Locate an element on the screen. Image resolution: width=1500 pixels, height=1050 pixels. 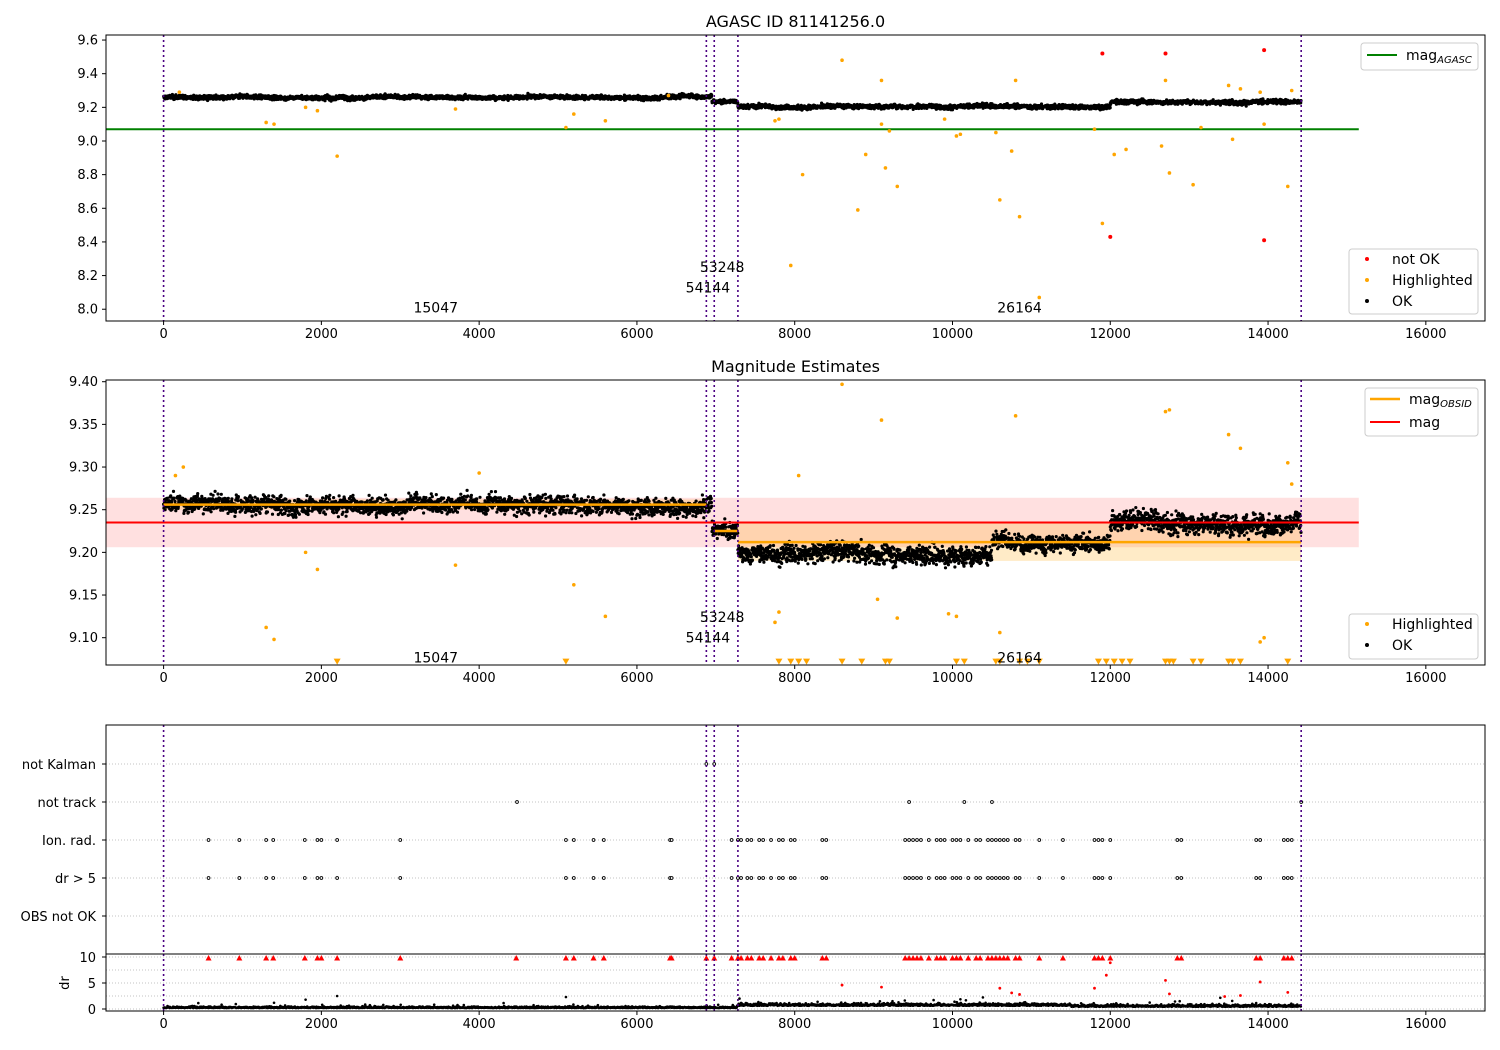
x-tick-label: 4000 is located at coordinates (479, 334).